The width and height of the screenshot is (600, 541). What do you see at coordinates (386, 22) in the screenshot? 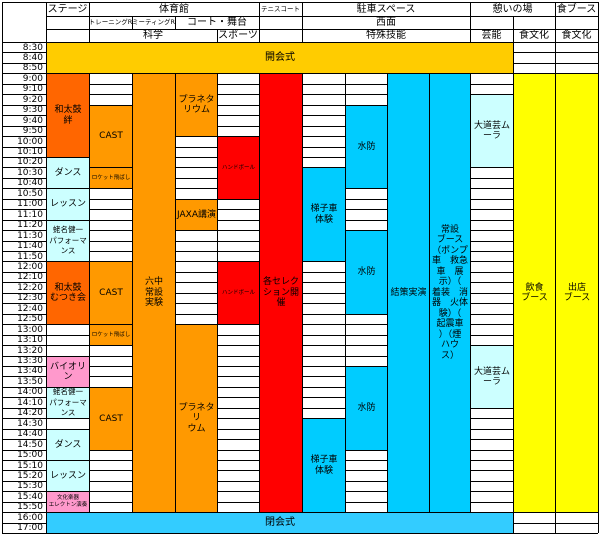
I see `header-west-side: 西面` at bounding box center [386, 22].